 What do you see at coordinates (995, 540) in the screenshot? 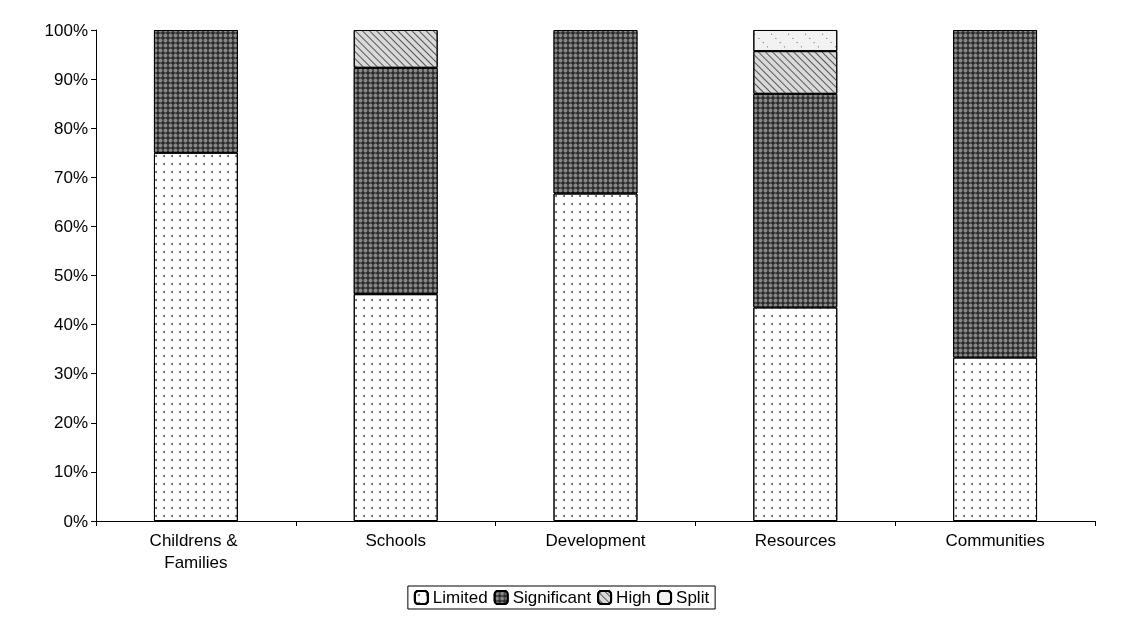
I see `x-tick-label: Communities` at bounding box center [995, 540].